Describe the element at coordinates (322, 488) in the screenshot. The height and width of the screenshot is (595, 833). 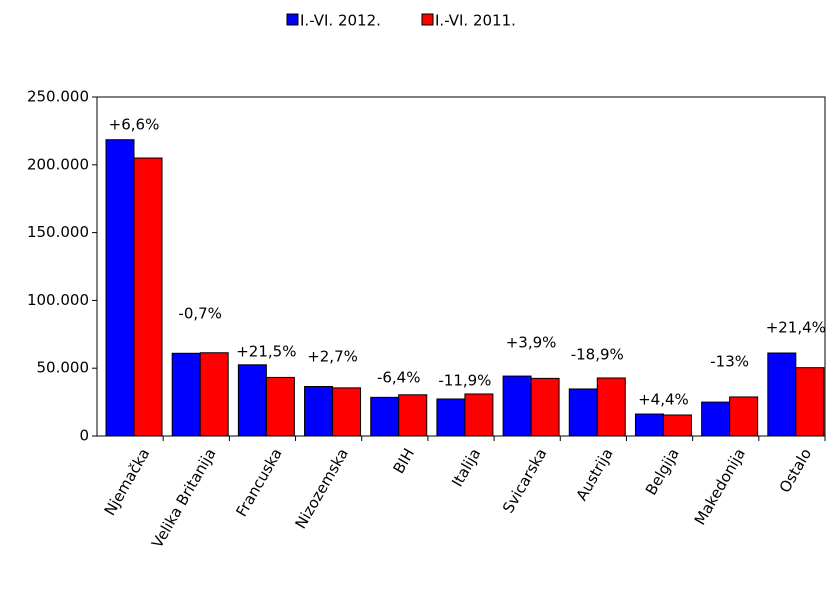
I see `x-tick-label: Nizozemska` at that location.